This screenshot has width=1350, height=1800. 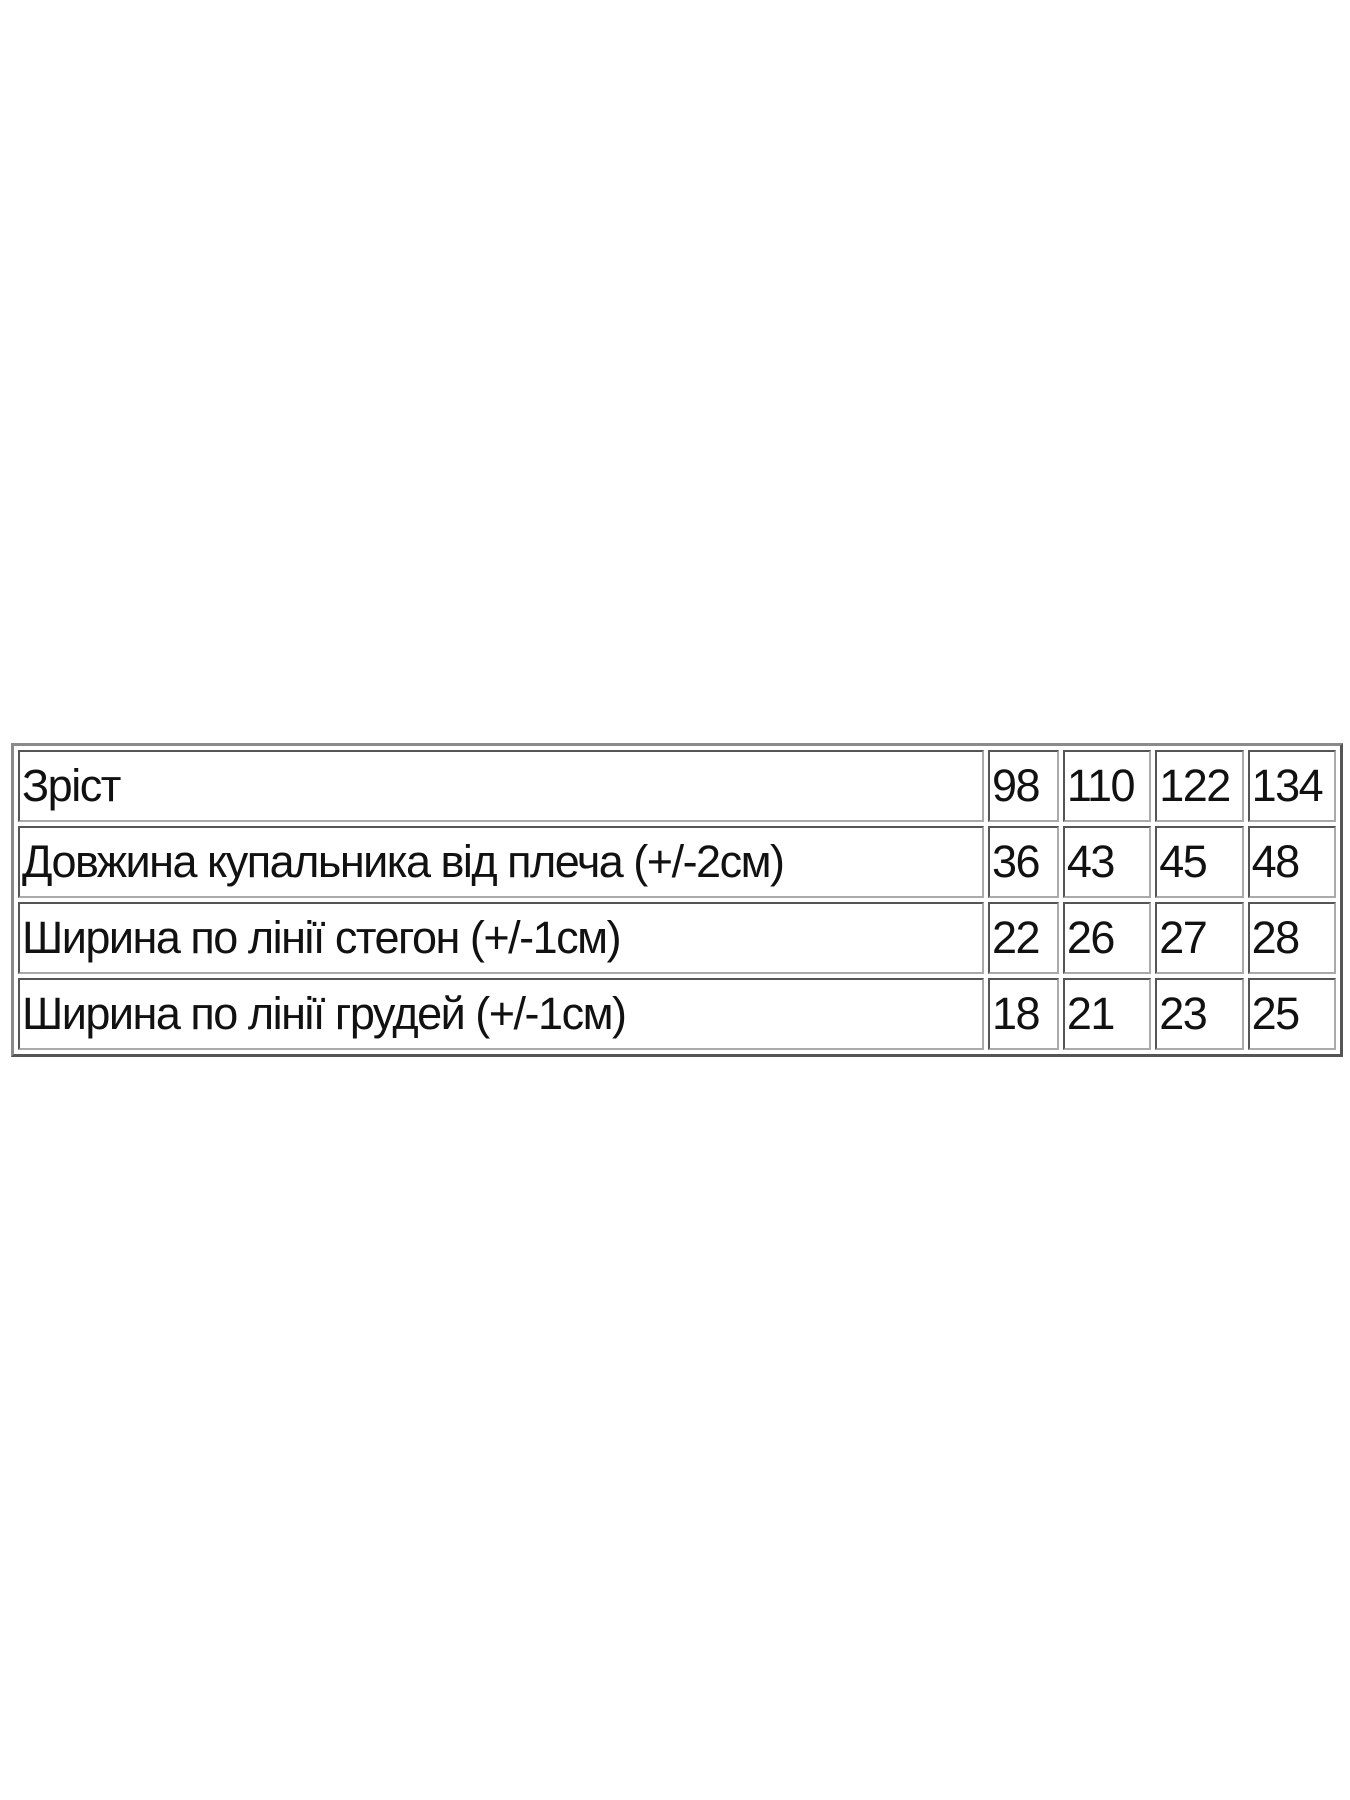 What do you see at coordinates (1107, 1014) in the screenshot?
I see `size-value-cell: 21` at bounding box center [1107, 1014].